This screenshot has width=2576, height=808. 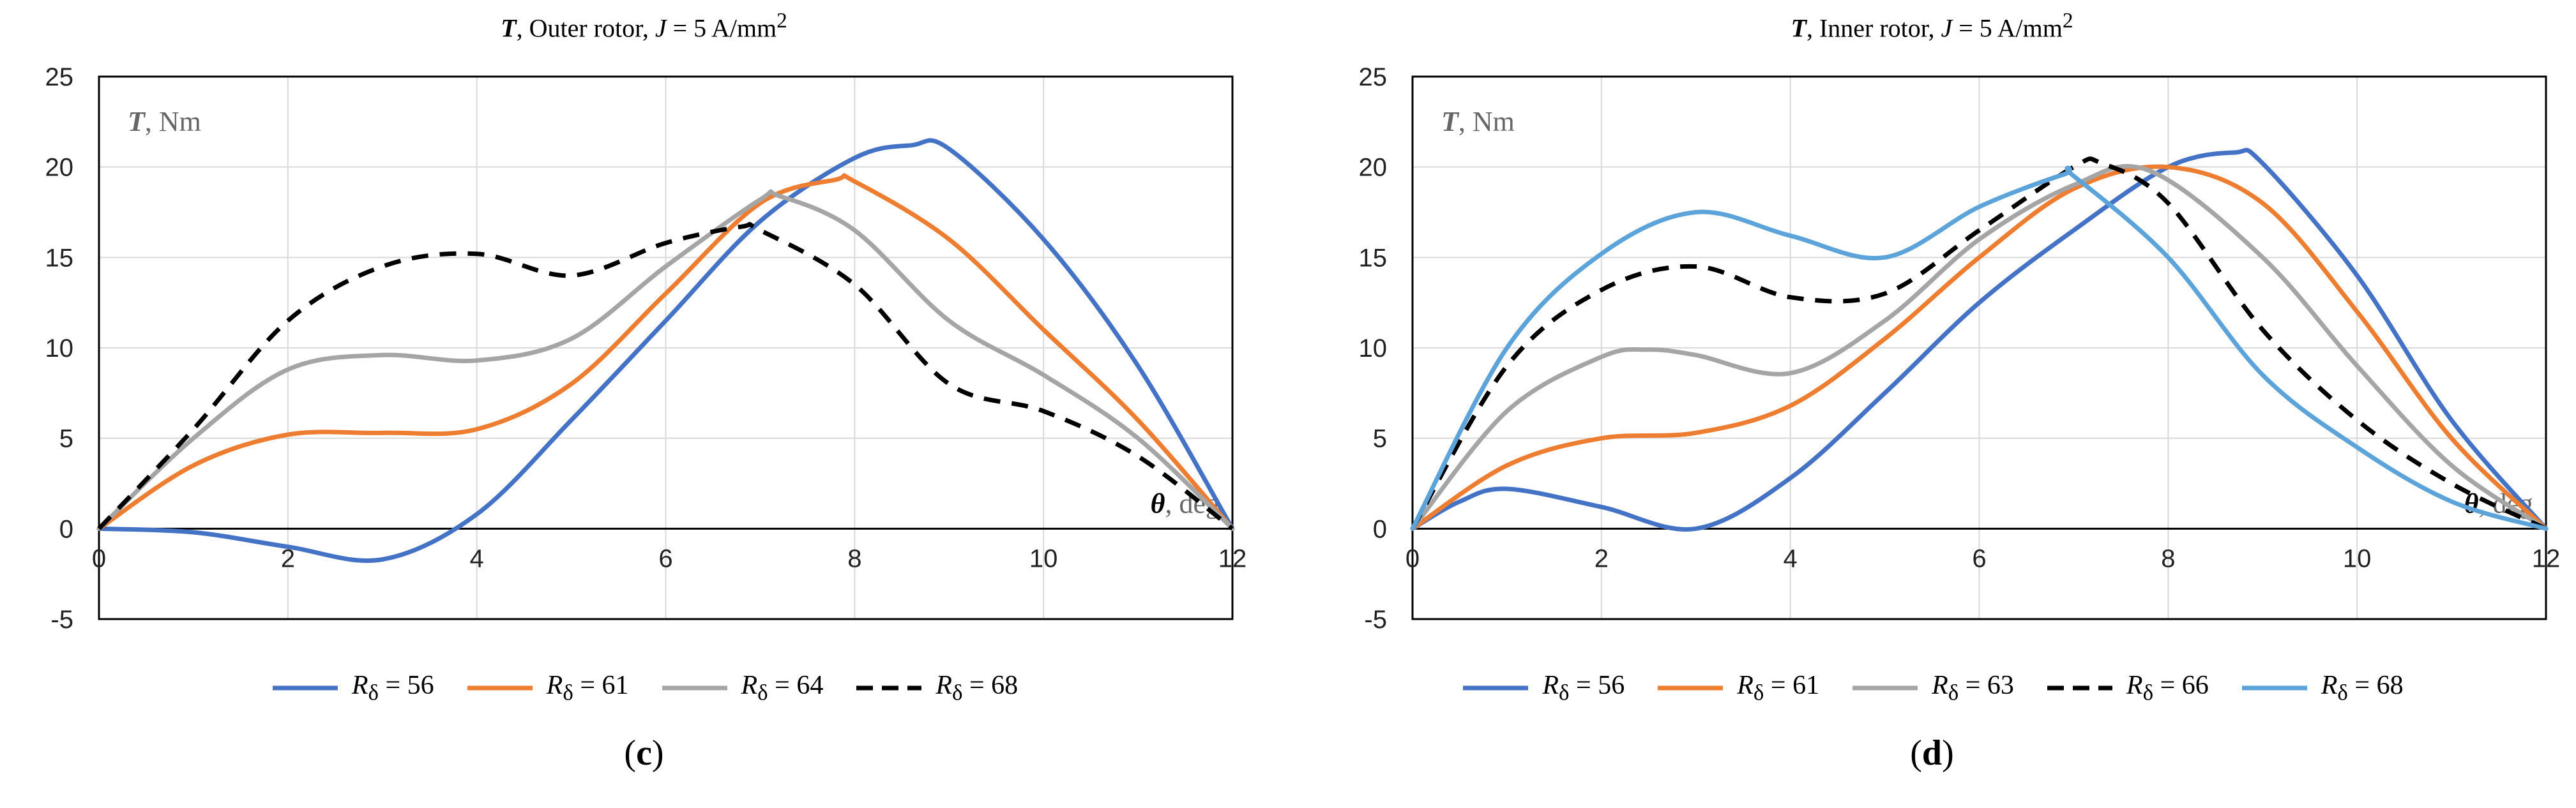 What do you see at coordinates (1973, 688) in the screenshot?
I see `legend-label: Rδ = 63` at bounding box center [1973, 688].